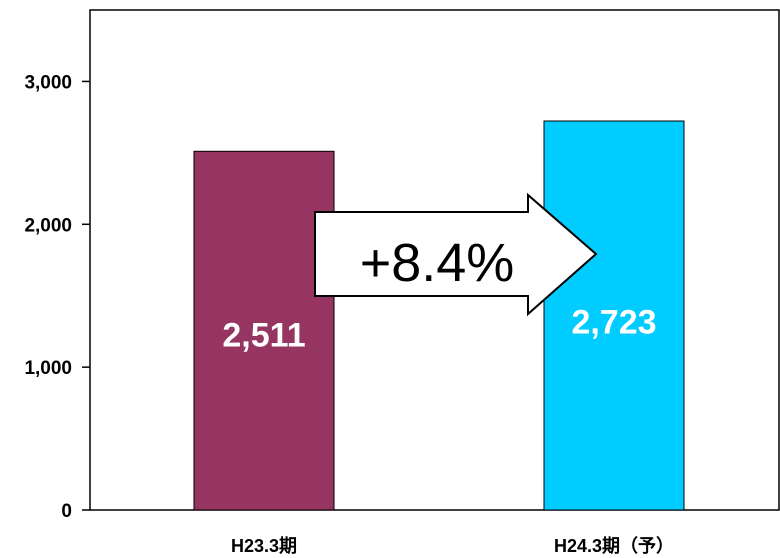 The width and height of the screenshot is (780, 558). I want to click on growth-arrow: +8.4%, so click(456, 254).